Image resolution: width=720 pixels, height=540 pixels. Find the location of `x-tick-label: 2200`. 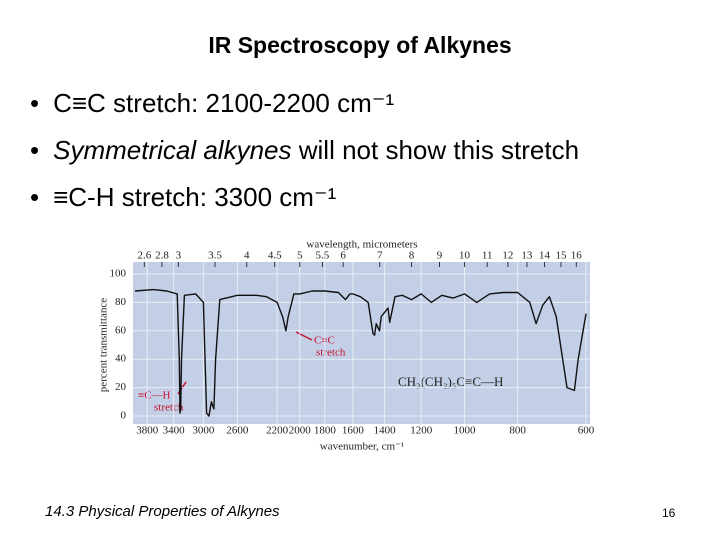

x-tick-label: 2200 is located at coordinates (277, 431).